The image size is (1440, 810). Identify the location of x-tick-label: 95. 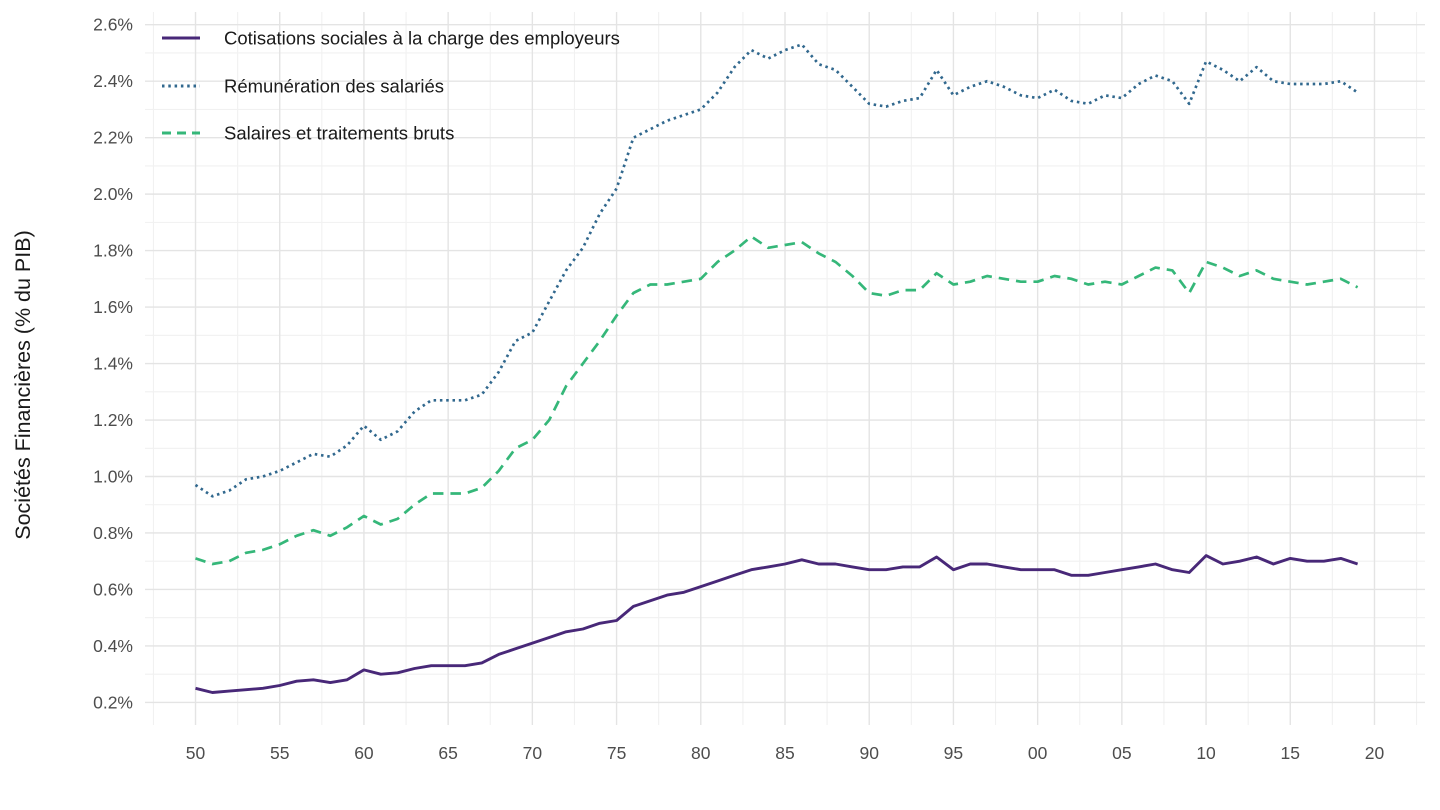
(953, 753).